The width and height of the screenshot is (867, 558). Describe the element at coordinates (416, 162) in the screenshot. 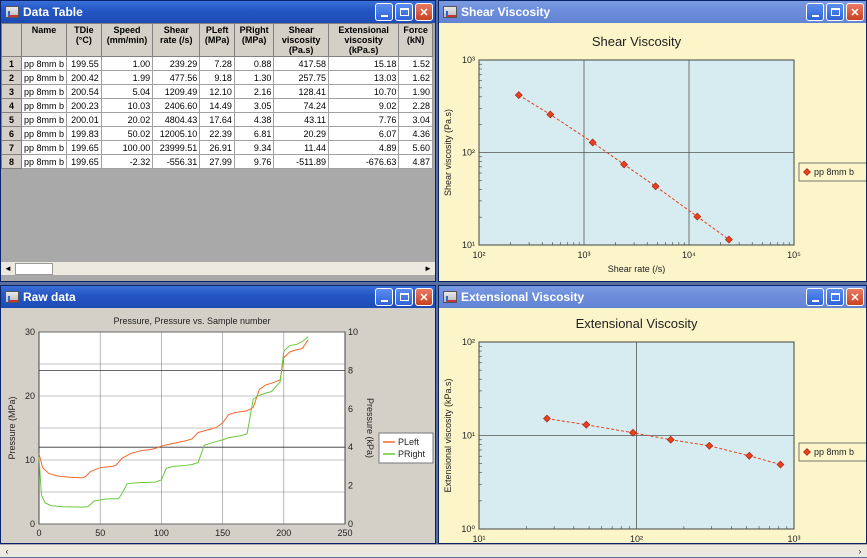

I see `table-cell: 4.87` at that location.